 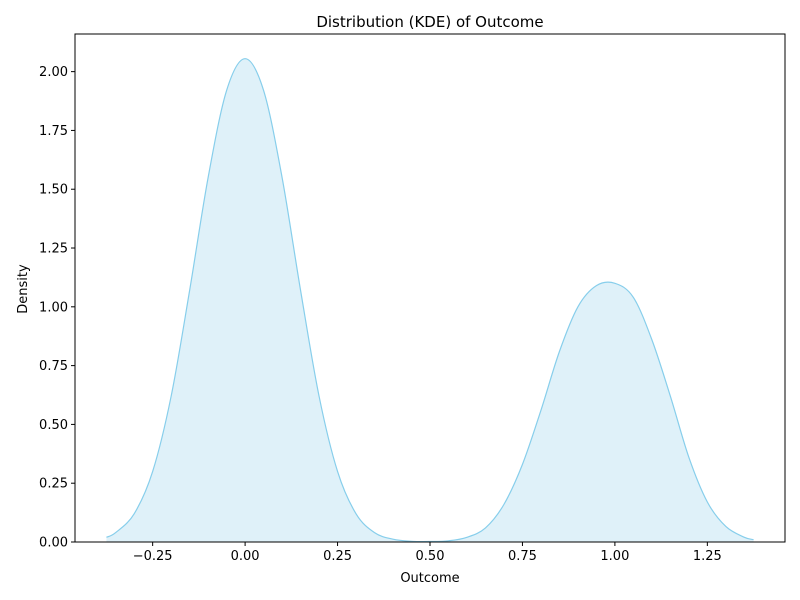 What do you see at coordinates (522, 556) in the screenshot?
I see `x-tick-label: 0.75` at bounding box center [522, 556].